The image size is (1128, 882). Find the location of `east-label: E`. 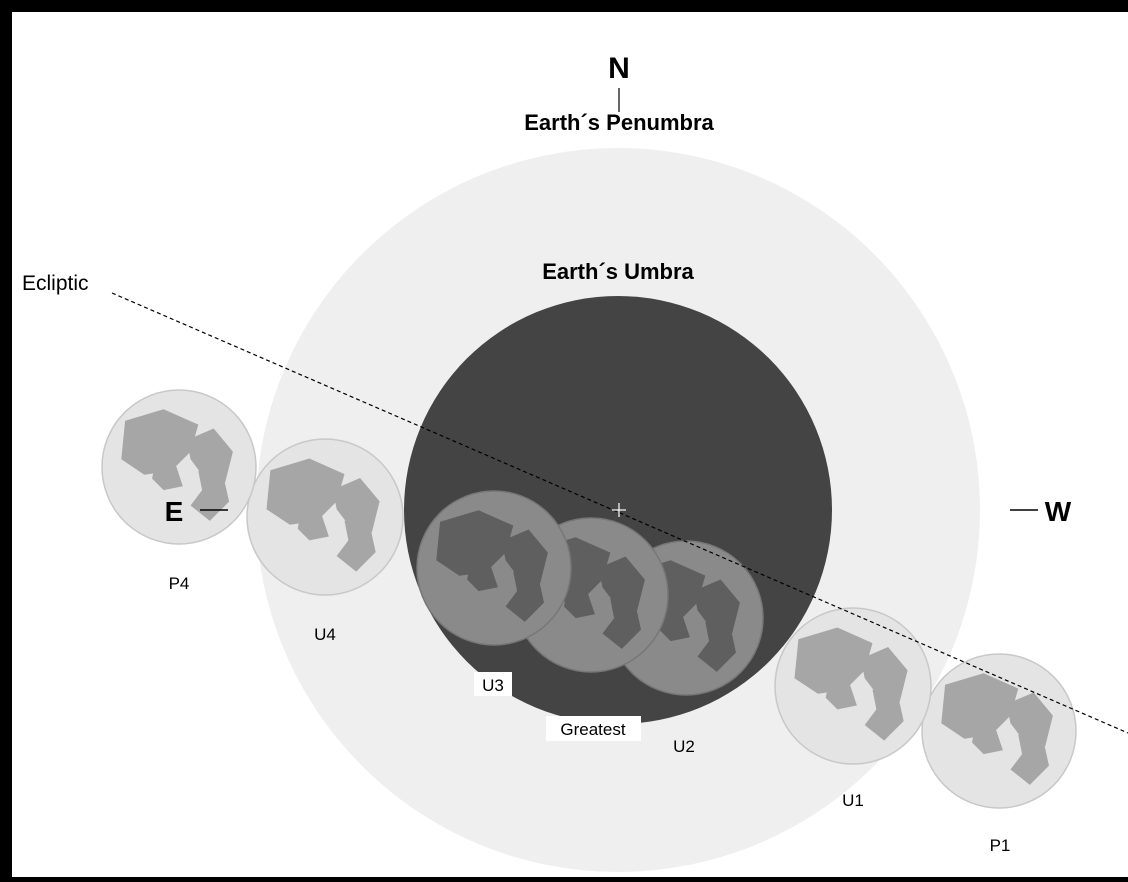

east-label: E is located at coordinates (174, 511).